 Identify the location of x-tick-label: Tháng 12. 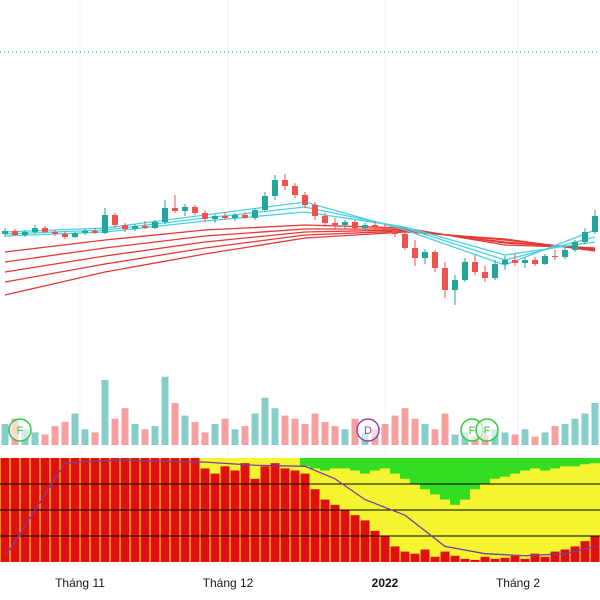
(228, 583).